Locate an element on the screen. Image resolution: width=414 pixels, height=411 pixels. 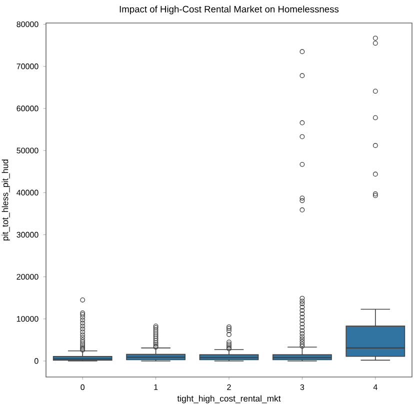
x-tick-label: 3 is located at coordinates (302, 387).